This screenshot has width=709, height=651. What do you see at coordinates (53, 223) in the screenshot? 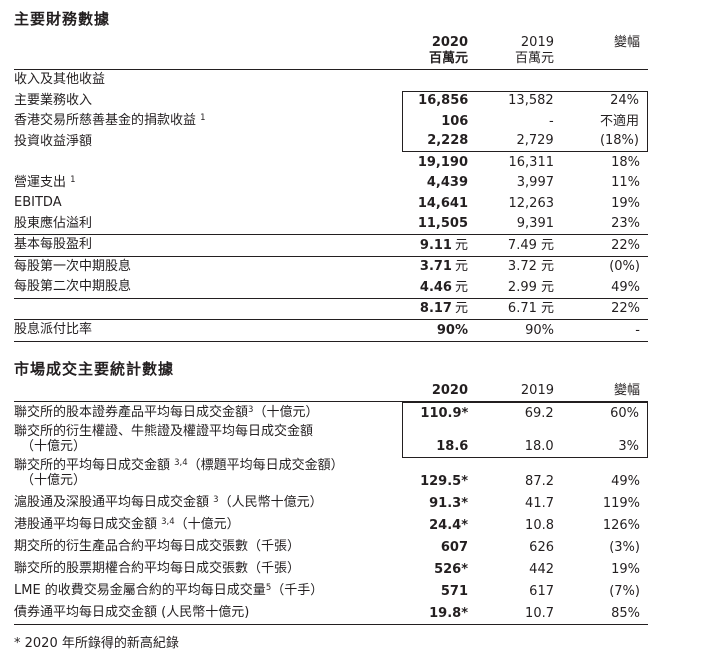
I see `row-label: 股東應佔溢利` at bounding box center [53, 223].